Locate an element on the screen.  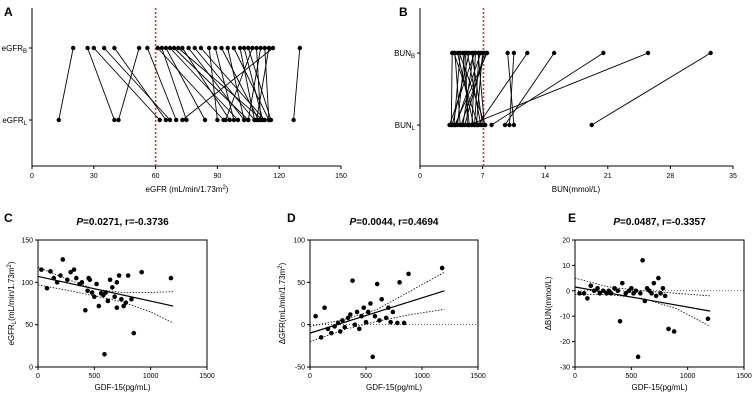
x-tick-label: 35 is located at coordinates (733, 176).